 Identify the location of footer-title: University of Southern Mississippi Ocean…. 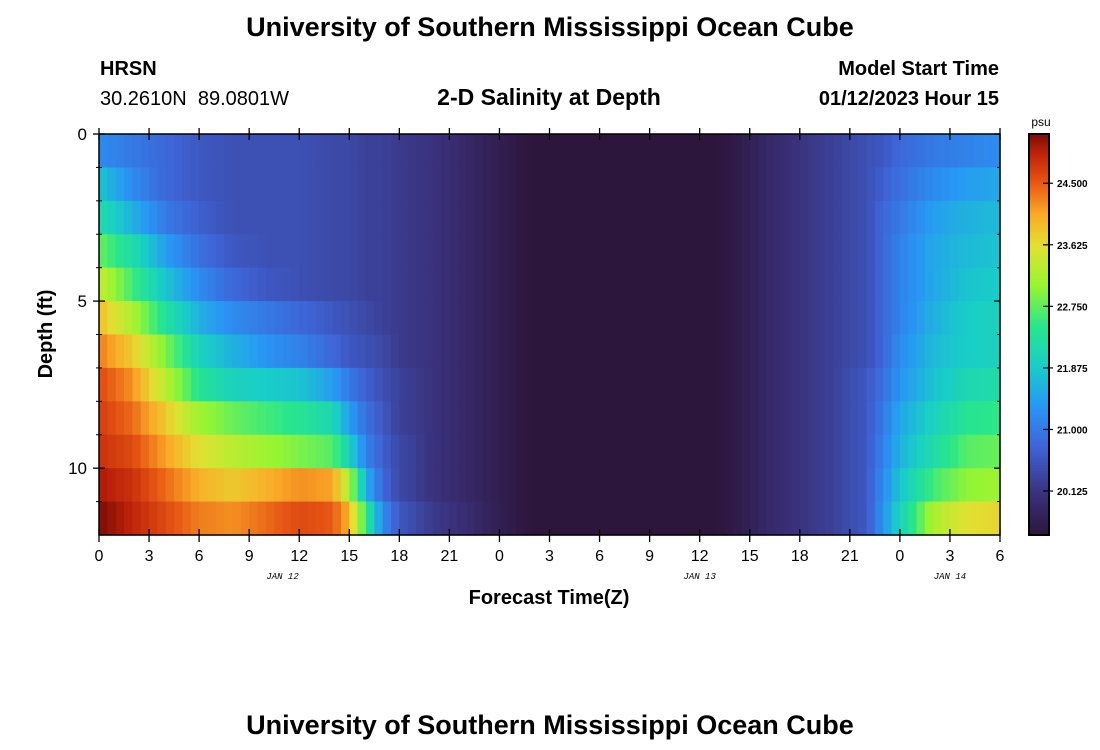
(550, 725).